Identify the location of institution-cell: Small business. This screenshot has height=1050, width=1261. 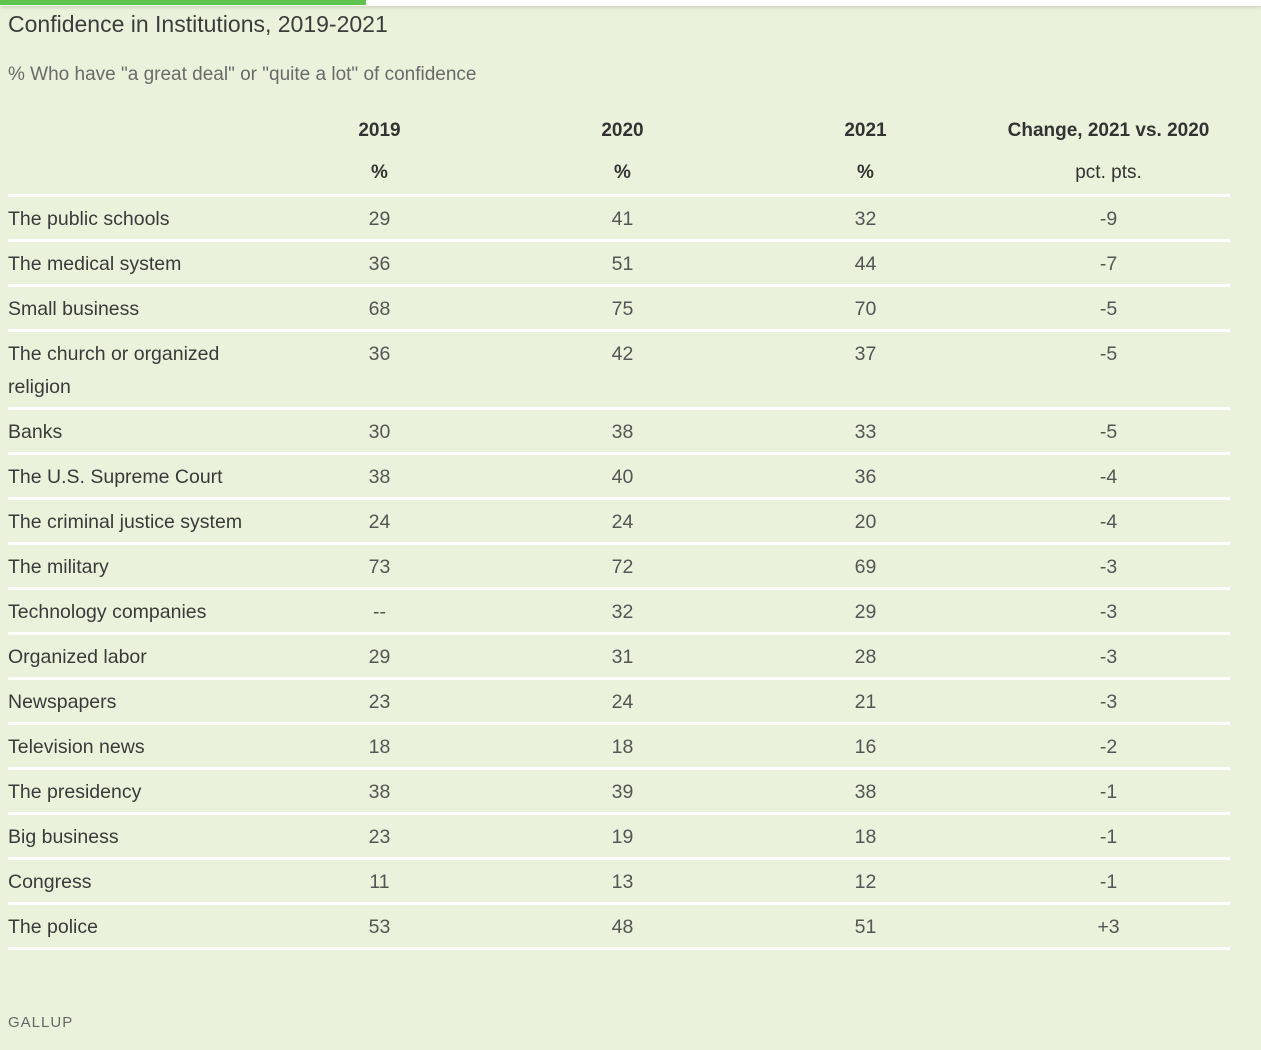
(133, 308).